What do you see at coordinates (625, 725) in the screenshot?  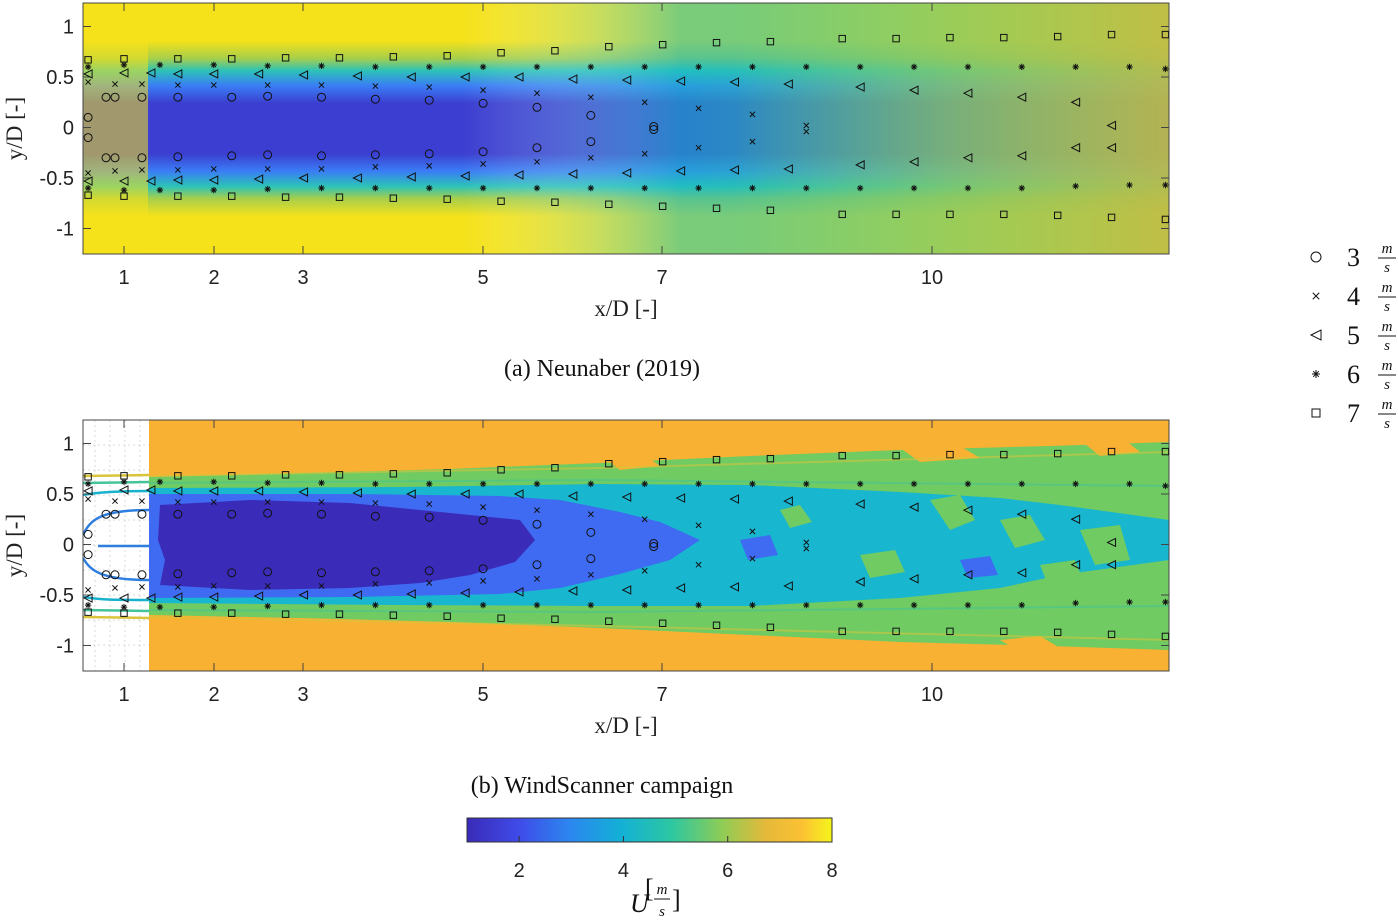 I see `x-axis-label: x/D [-]` at bounding box center [625, 725].